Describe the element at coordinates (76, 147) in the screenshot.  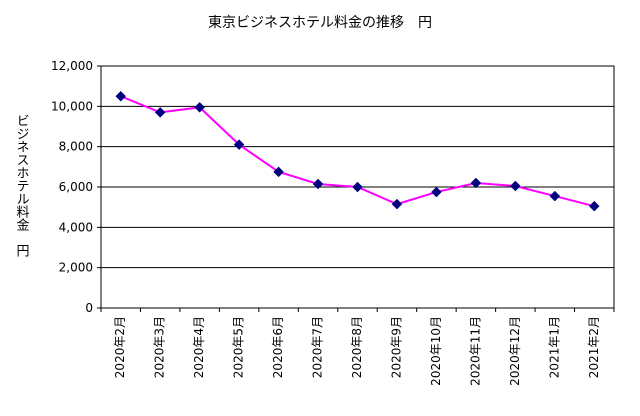
I see `y-tick-label: 8,000` at that location.